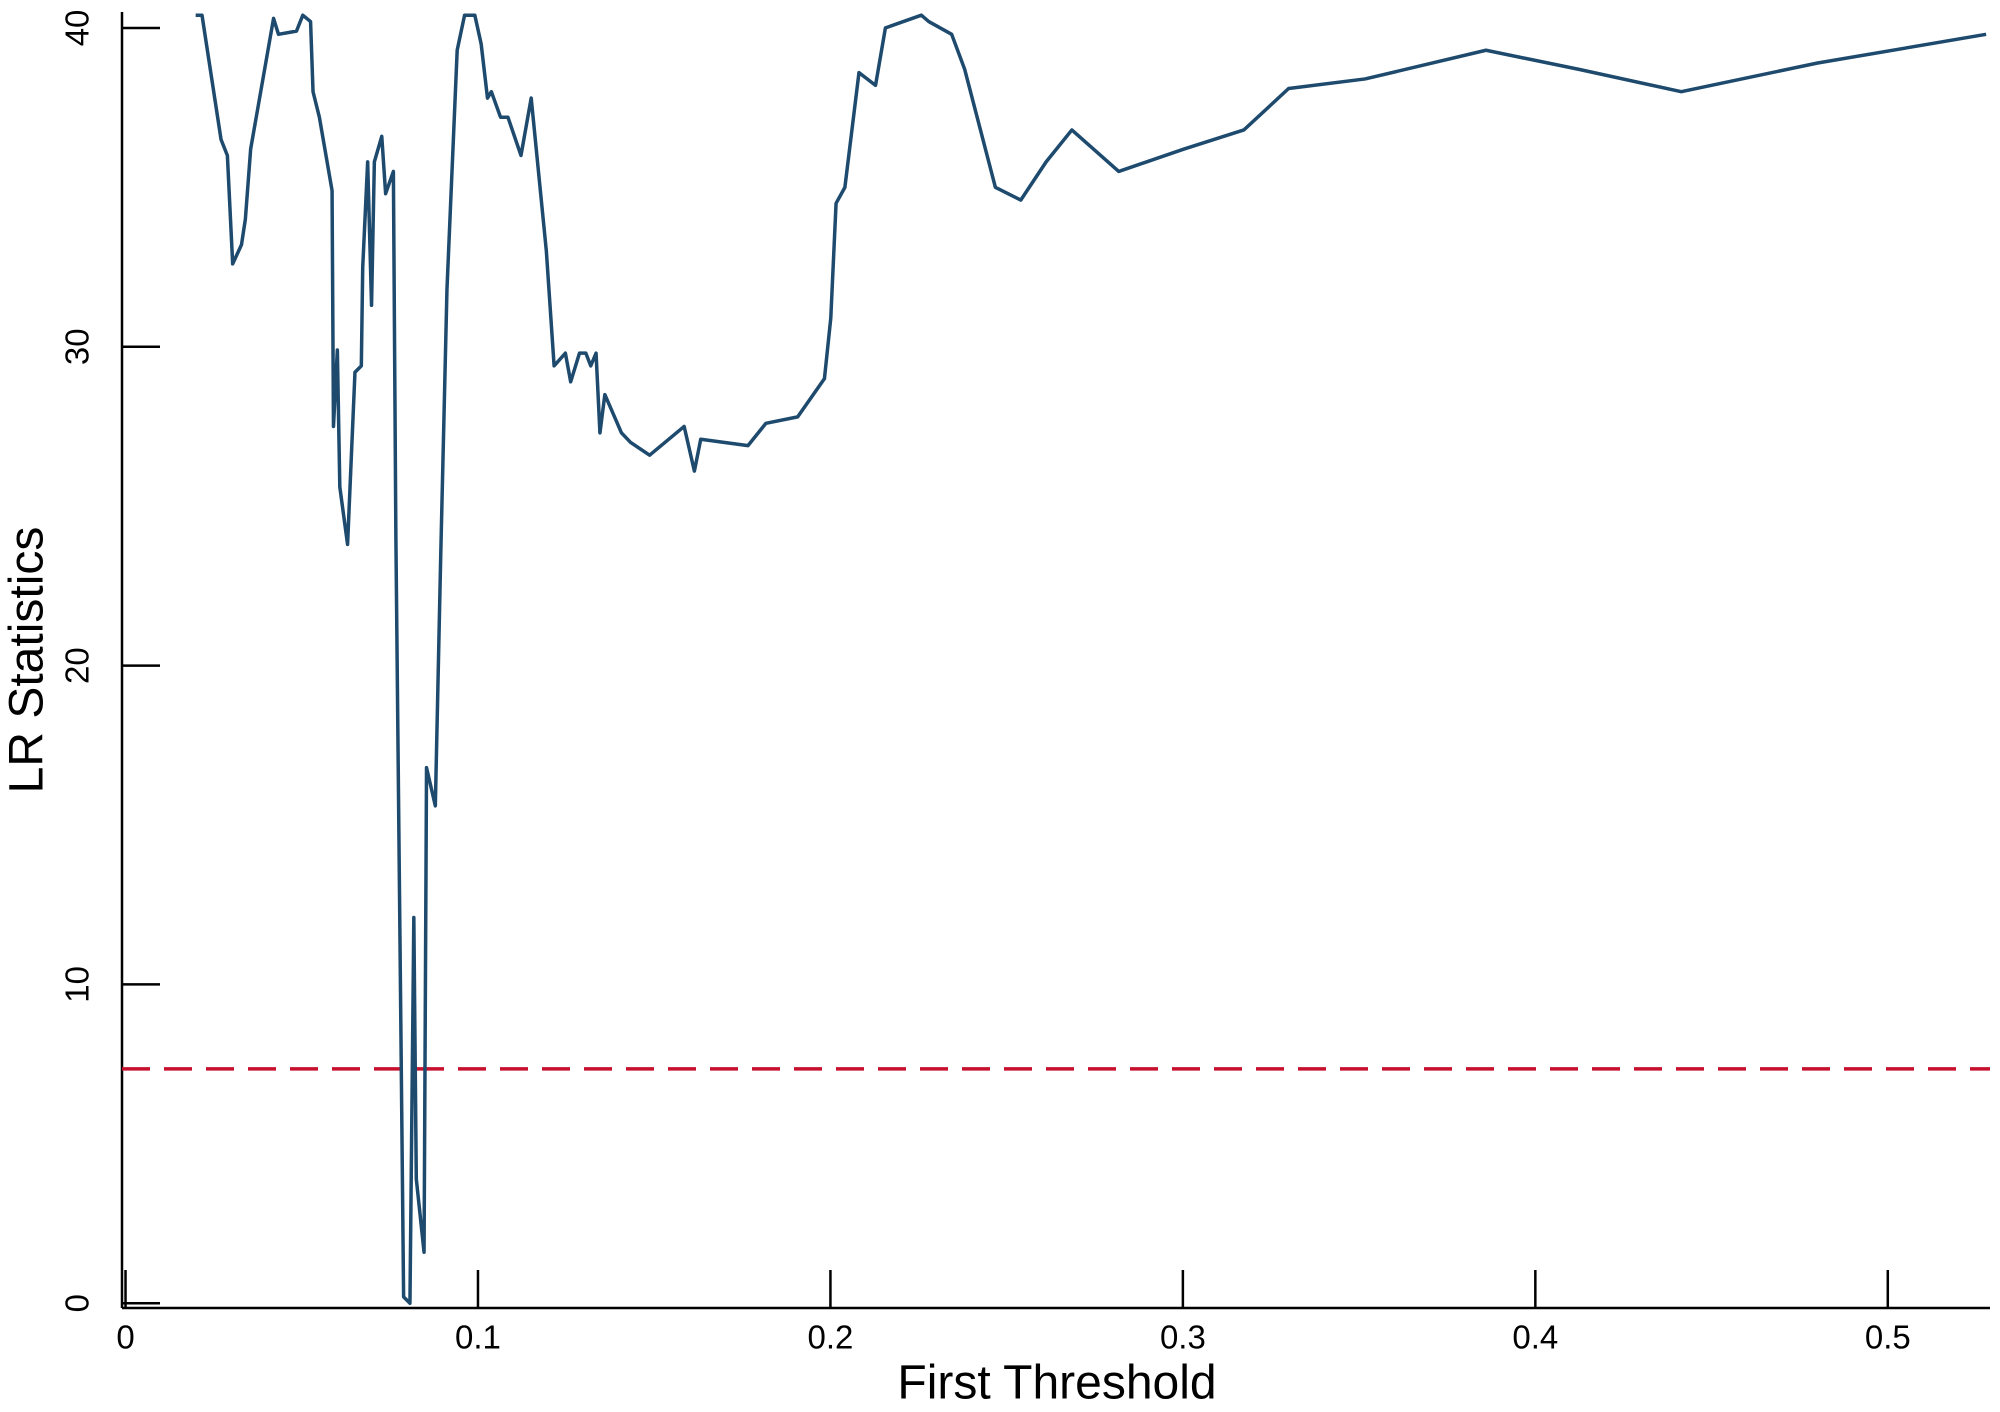 This screenshot has width=2000, height=1412. Describe the element at coordinates (1535, 1337) in the screenshot. I see `x-tick-label: 0.4` at that location.